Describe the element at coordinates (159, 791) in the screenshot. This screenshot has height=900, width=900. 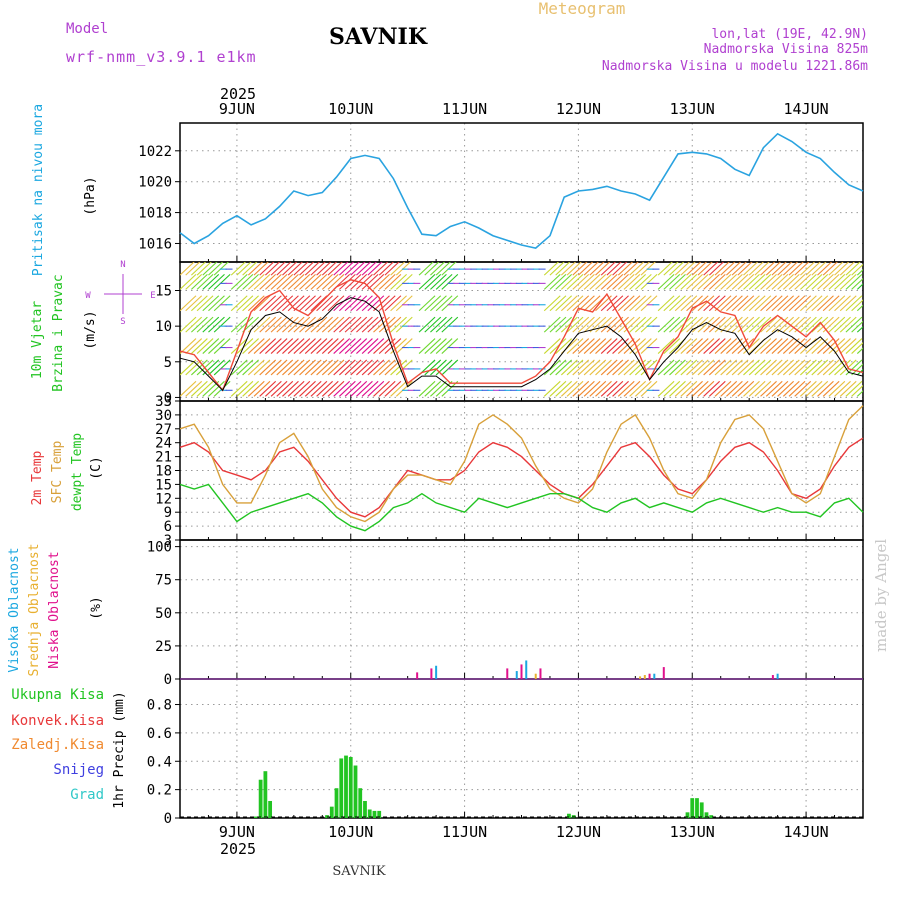
I see `y-tick-label: 0.2` at that location.